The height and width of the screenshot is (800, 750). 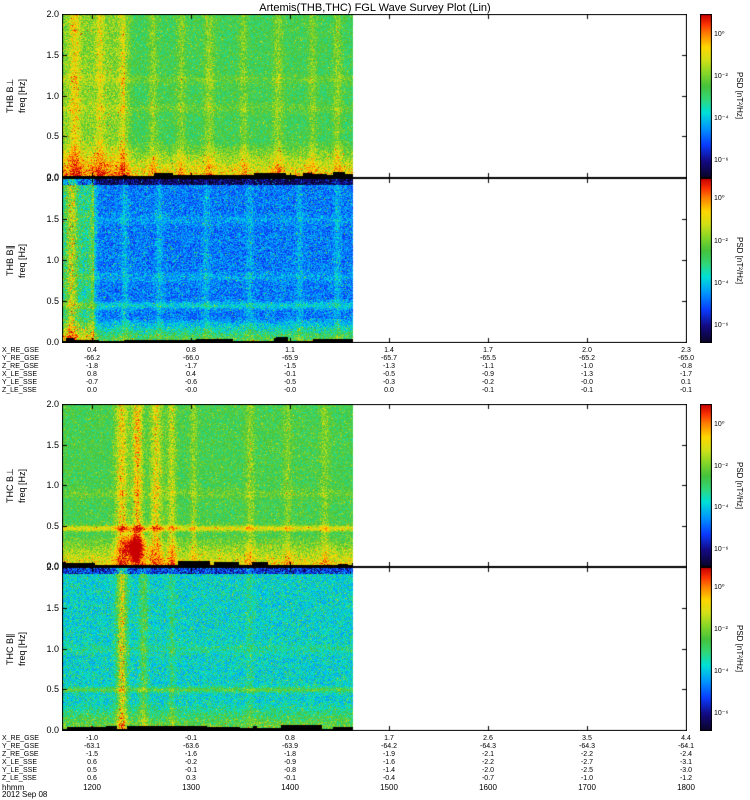 What do you see at coordinates (290, 762) in the screenshot?
I see `ephemeris-value: -0.9` at bounding box center [290, 762].